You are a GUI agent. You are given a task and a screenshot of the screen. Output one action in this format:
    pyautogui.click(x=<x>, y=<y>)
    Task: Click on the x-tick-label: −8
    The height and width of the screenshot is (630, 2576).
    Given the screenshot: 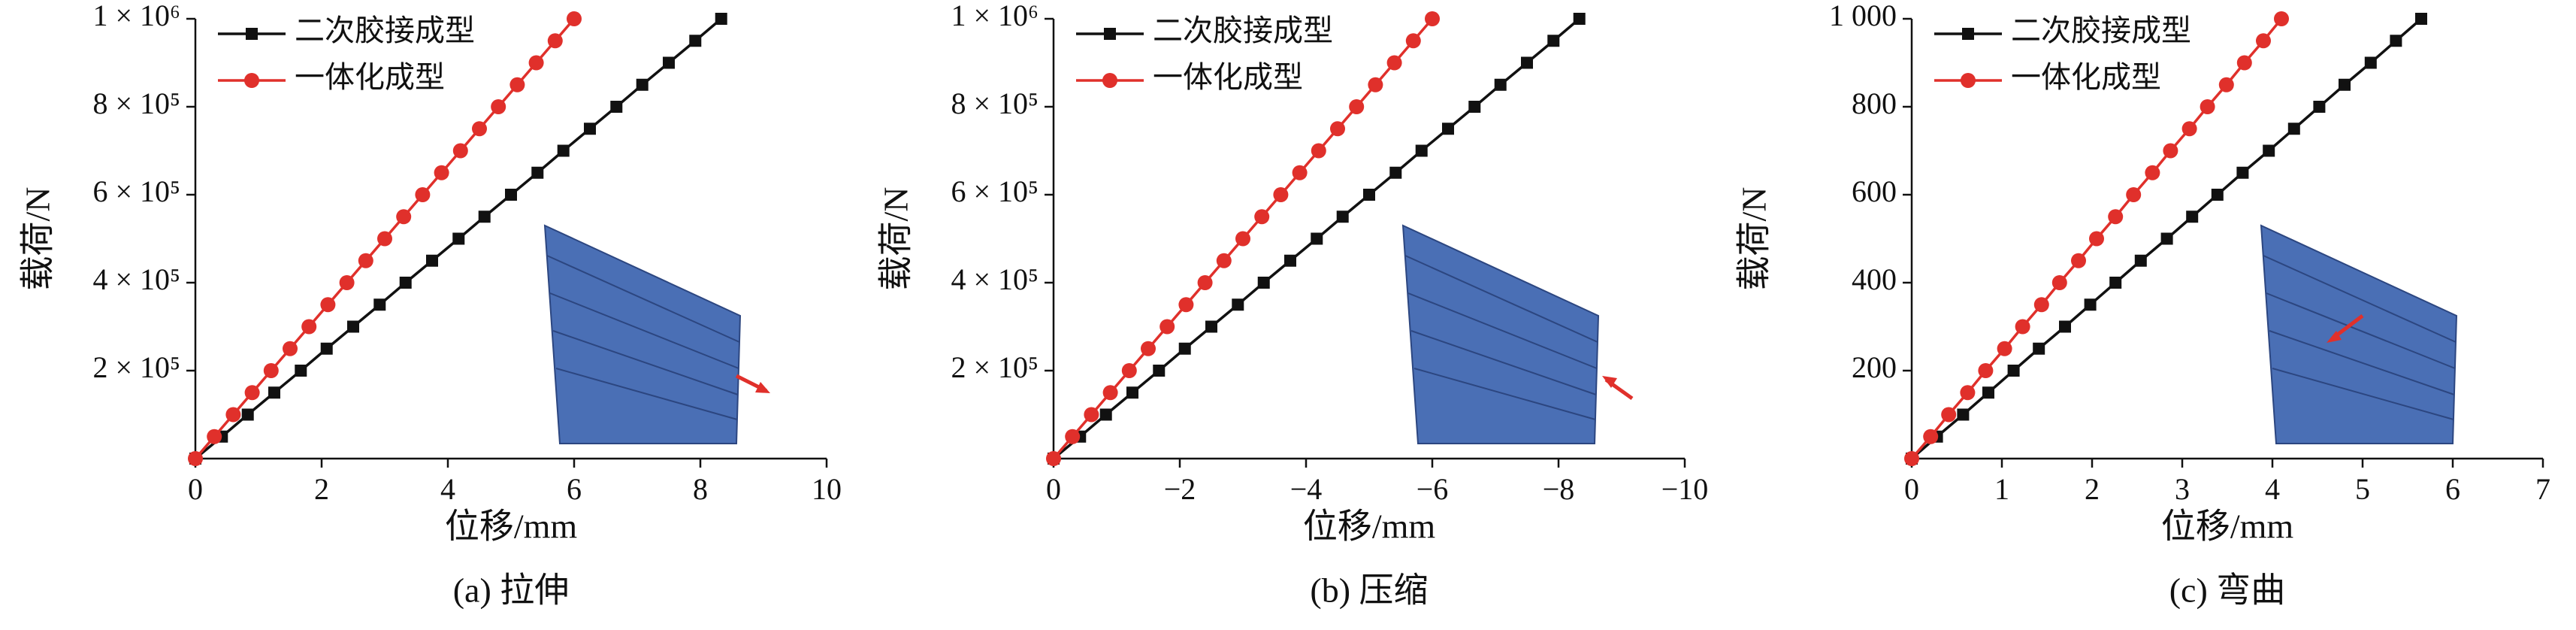 What is the action you would take?
    pyautogui.click(x=1559, y=489)
    